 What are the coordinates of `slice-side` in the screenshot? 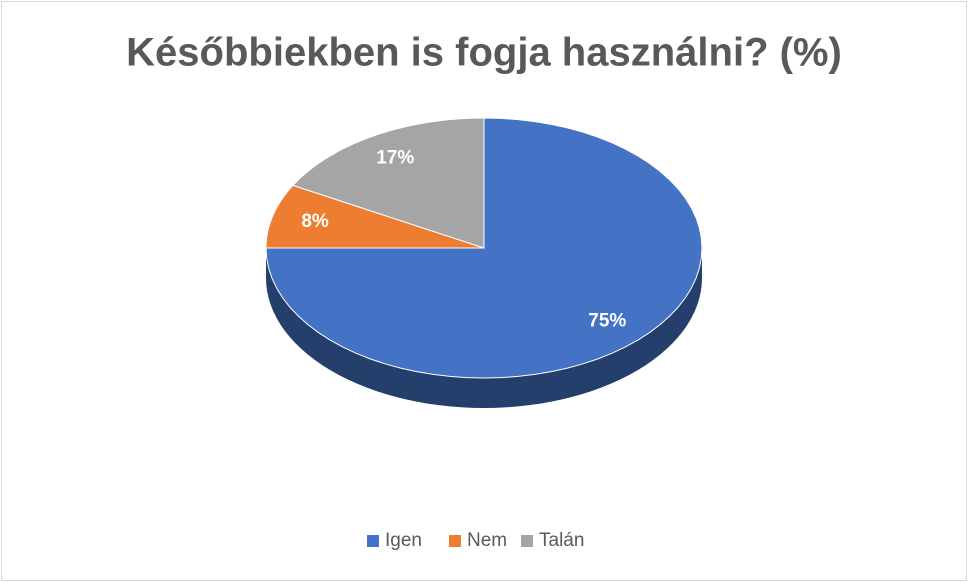 It's located at (484, 328).